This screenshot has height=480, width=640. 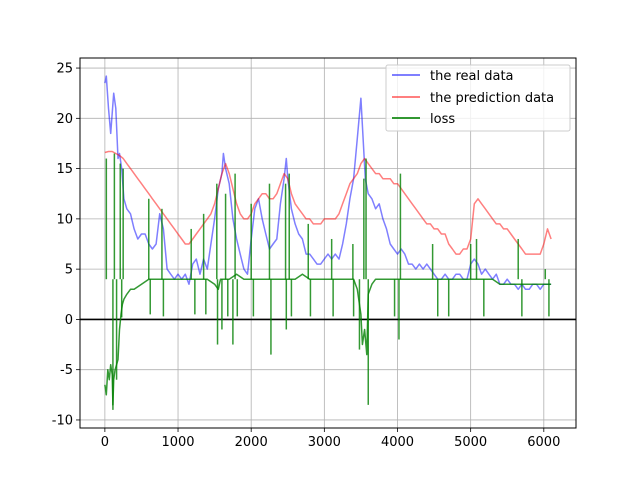 I want to click on legend-label-loss: loss, so click(x=442, y=119).